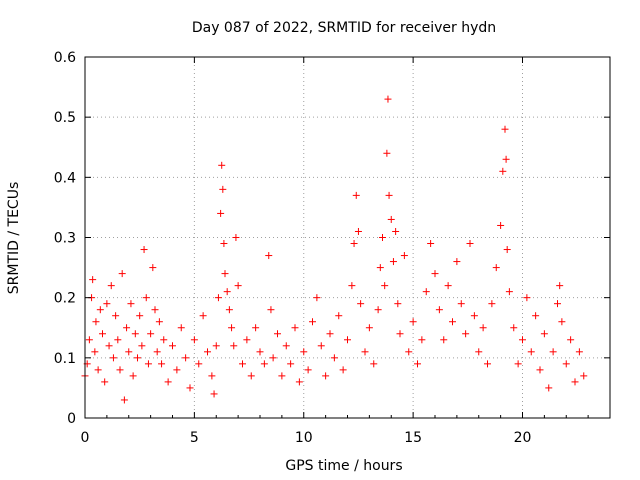 This screenshot has height=480, width=640. What do you see at coordinates (65, 118) in the screenshot?
I see `y-tick-label: 0.5` at bounding box center [65, 118].